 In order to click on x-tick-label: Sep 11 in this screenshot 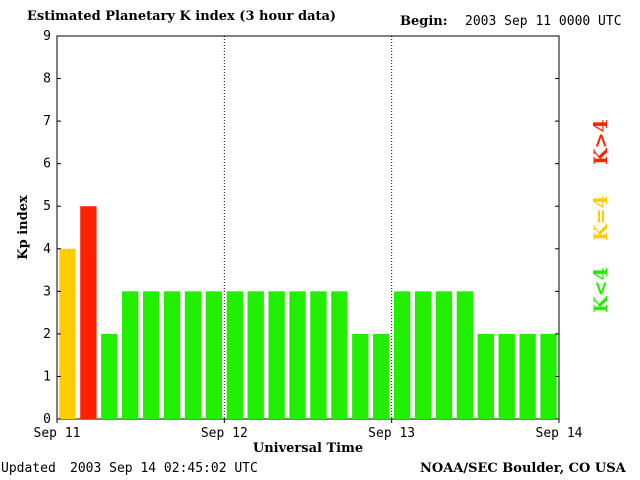, I will do `click(57, 433)`.